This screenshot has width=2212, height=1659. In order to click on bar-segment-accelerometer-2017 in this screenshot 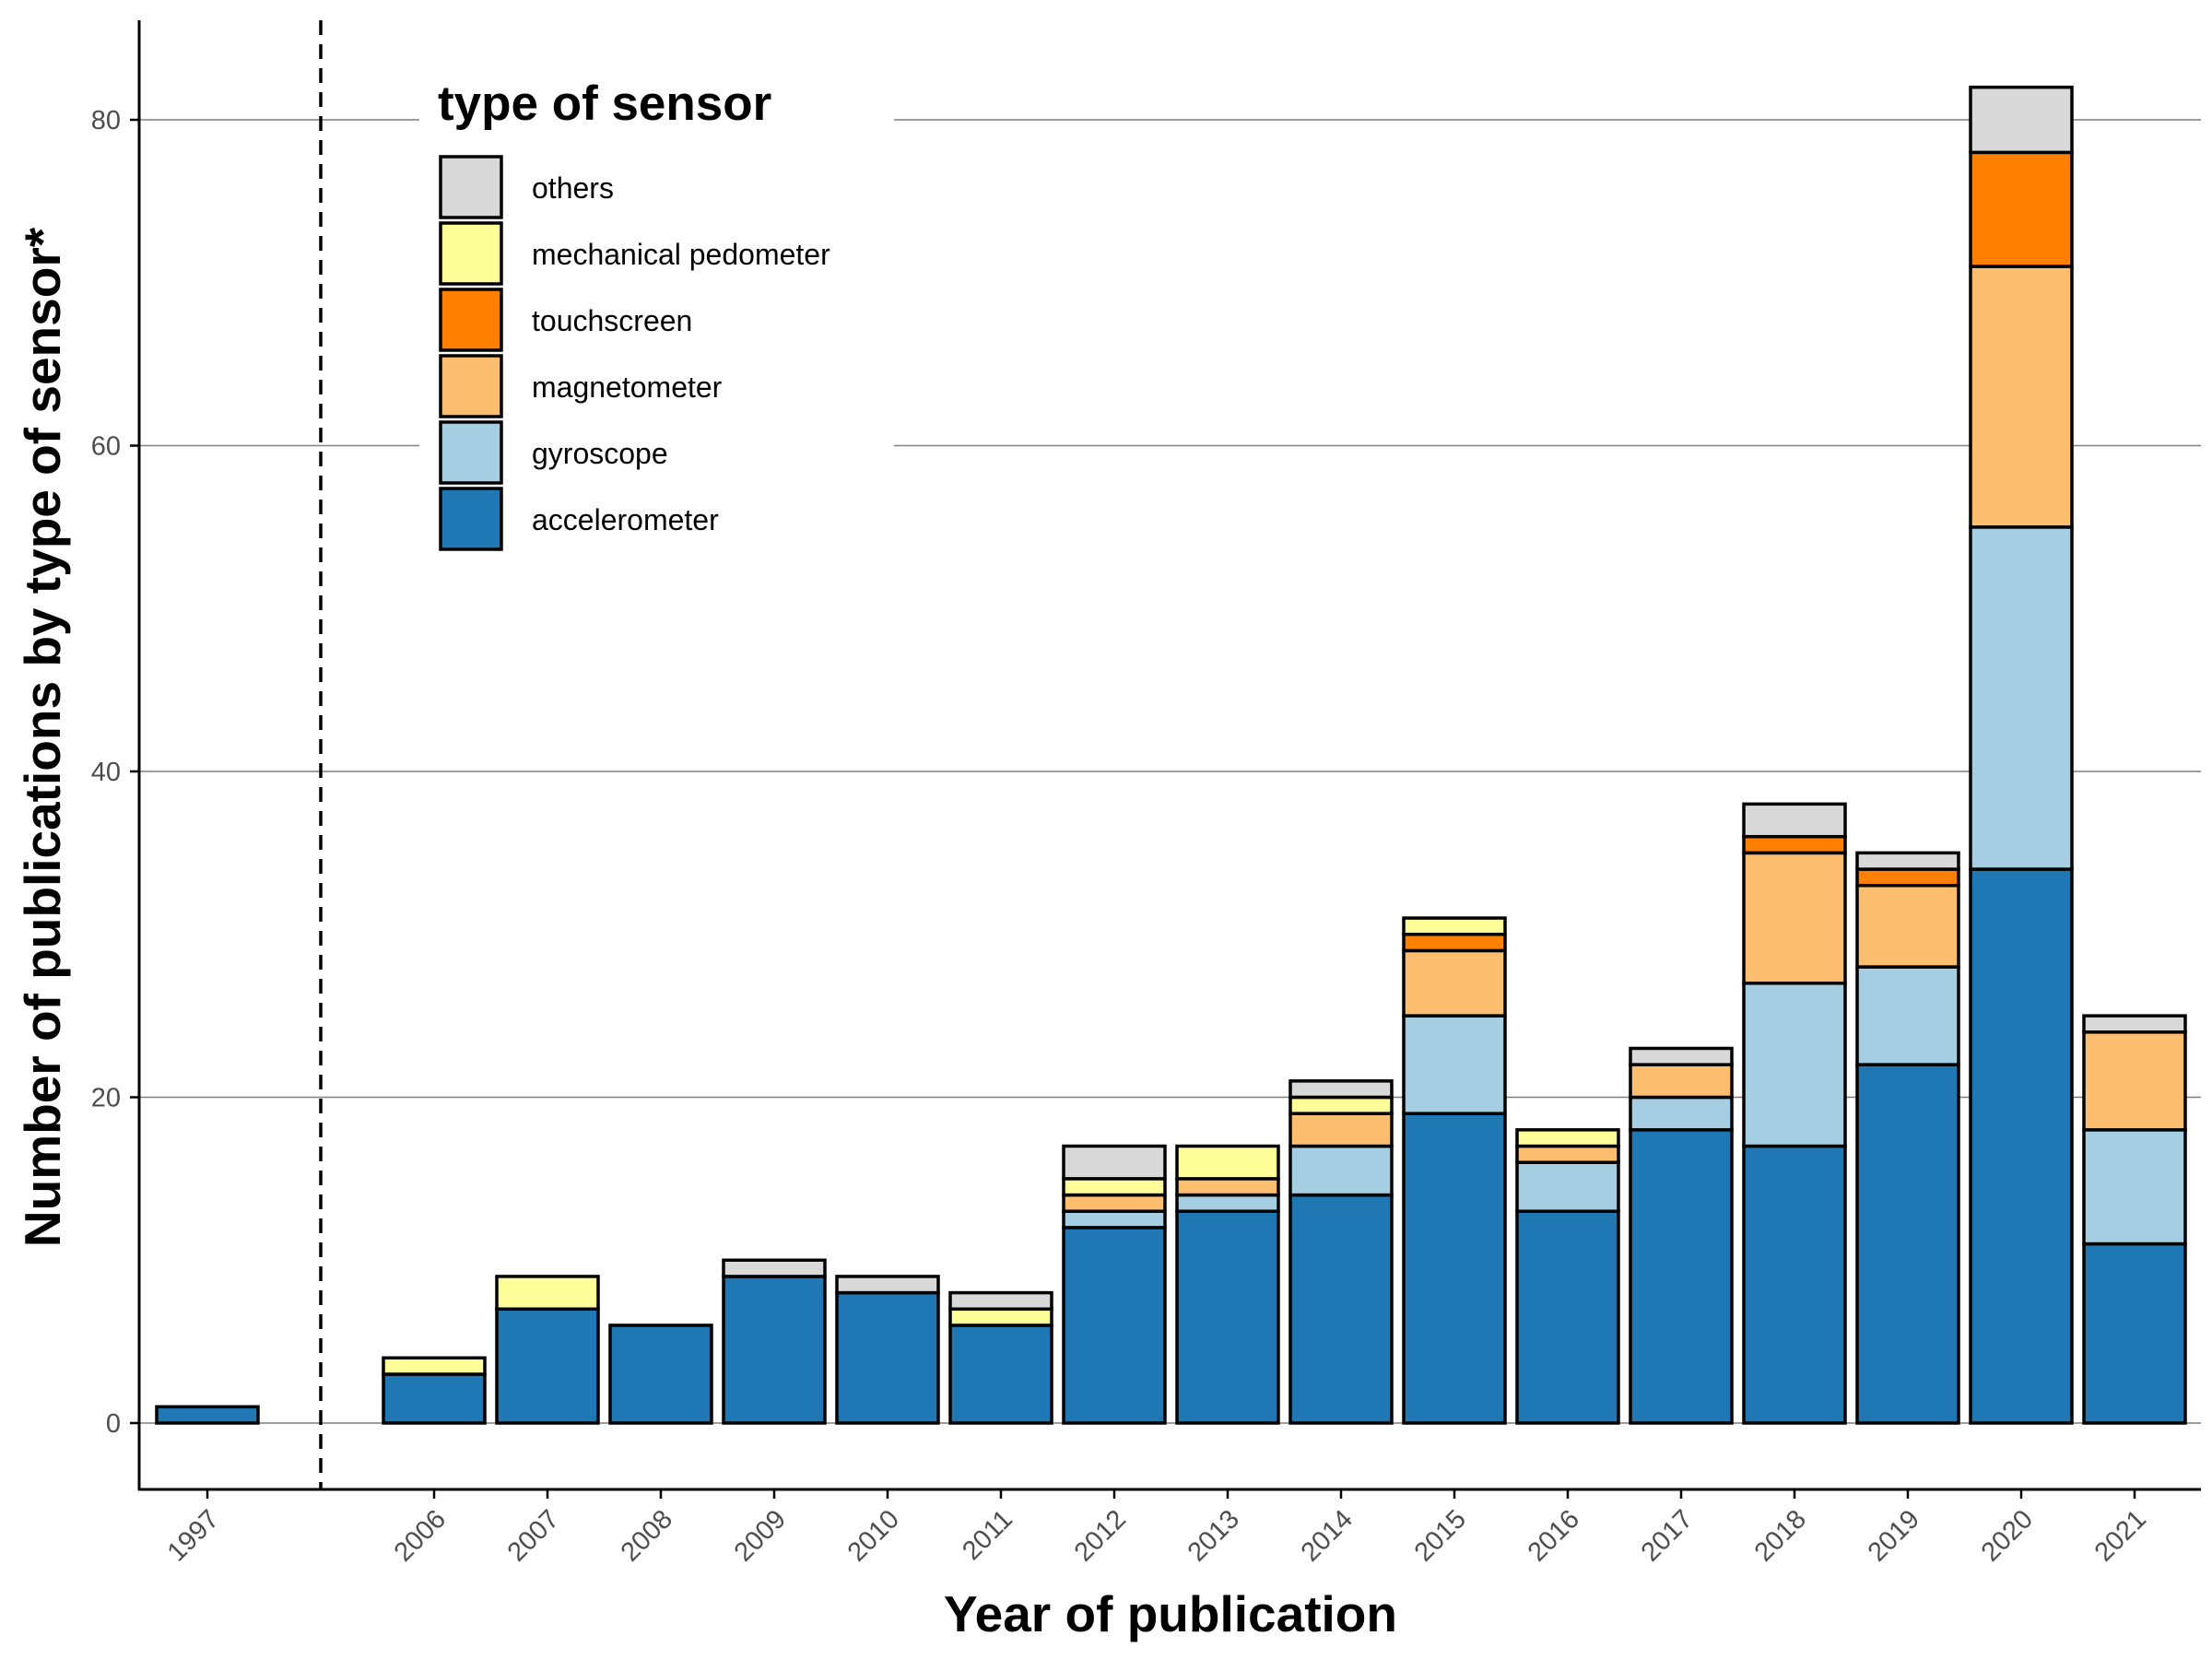, I will do `click(1681, 1276)`.